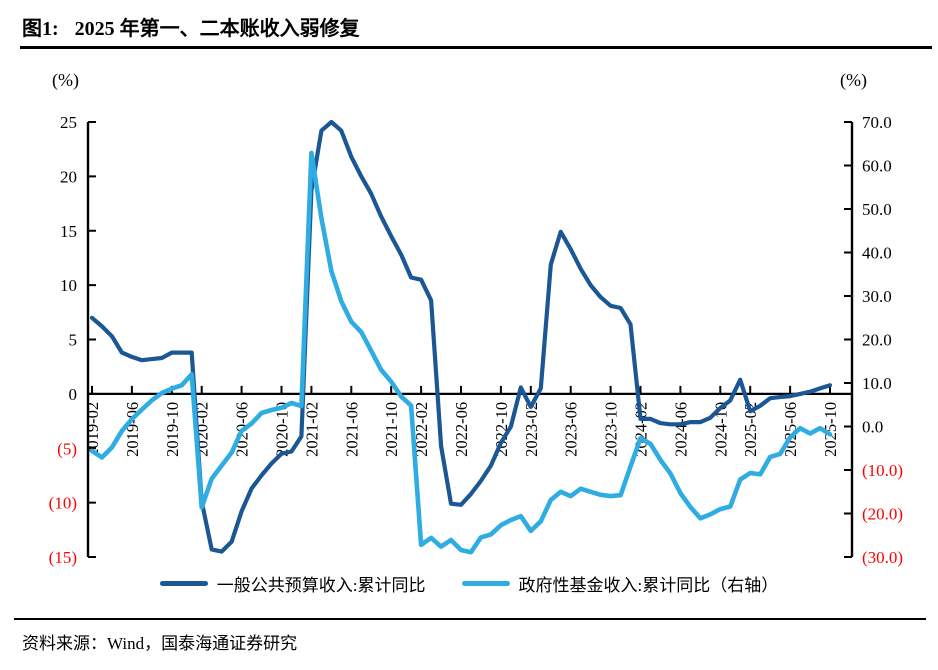 The width and height of the screenshot is (938, 670). Describe the element at coordinates (882, 514) in the screenshot. I see `right-axis-tick-label: (20.0)` at that location.